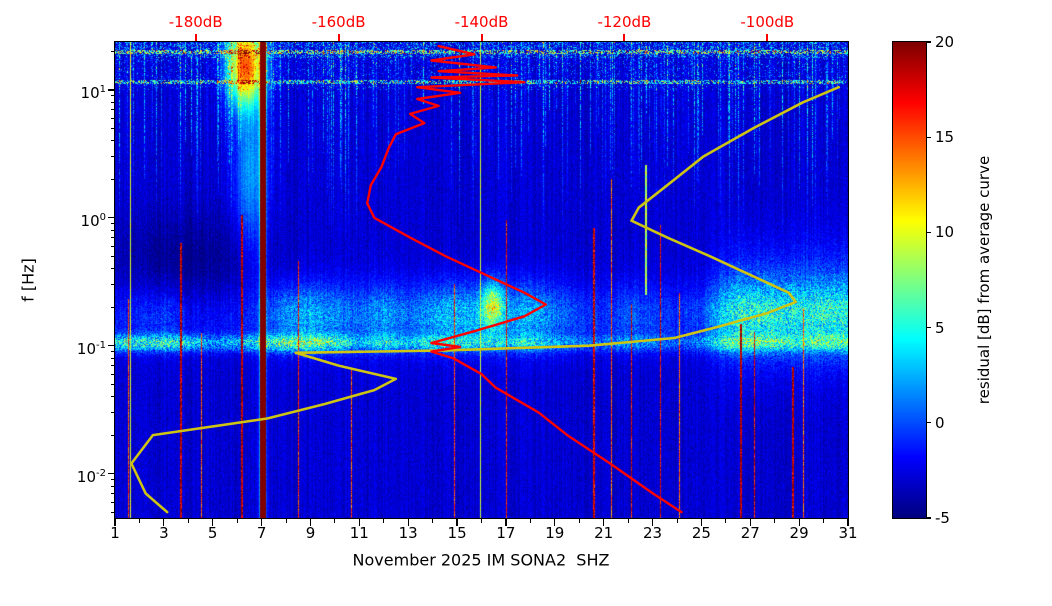 This screenshot has height=606, width=1052. What do you see at coordinates (799, 533) in the screenshot?
I see `x-tick-label: 29` at bounding box center [799, 533].